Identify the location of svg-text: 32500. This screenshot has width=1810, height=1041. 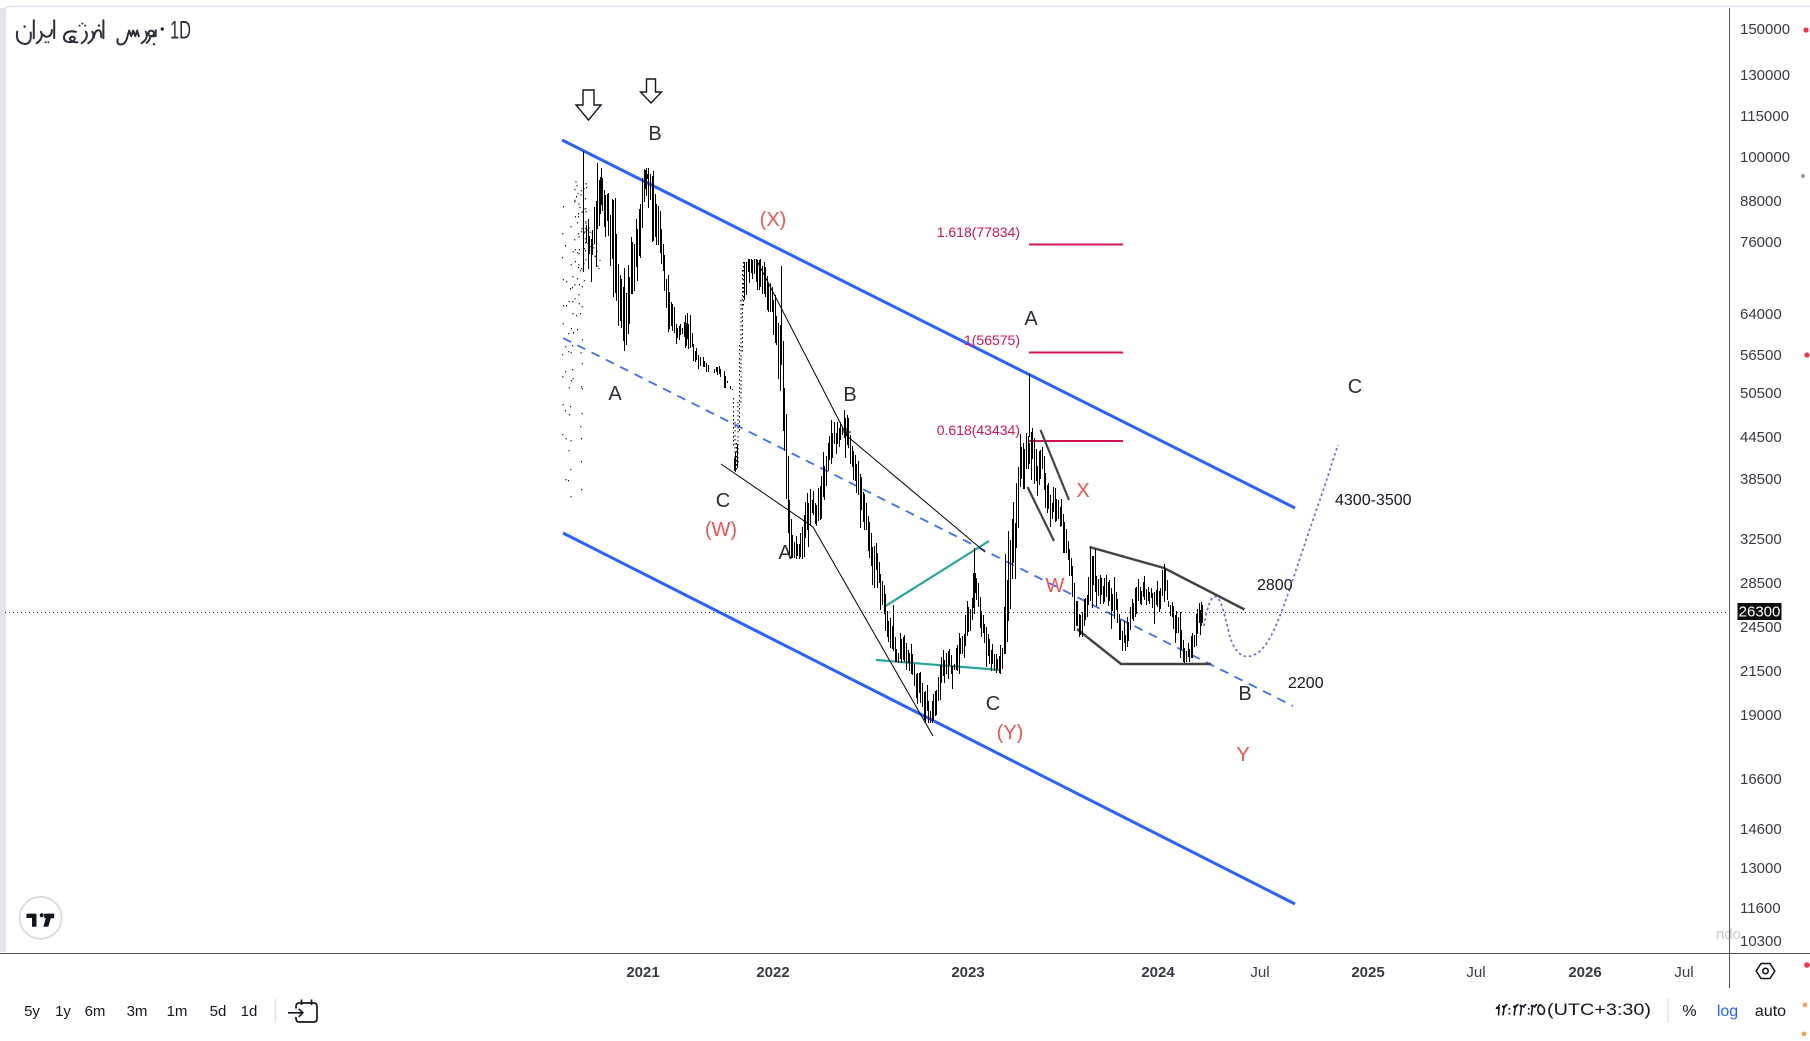
(1761, 539).